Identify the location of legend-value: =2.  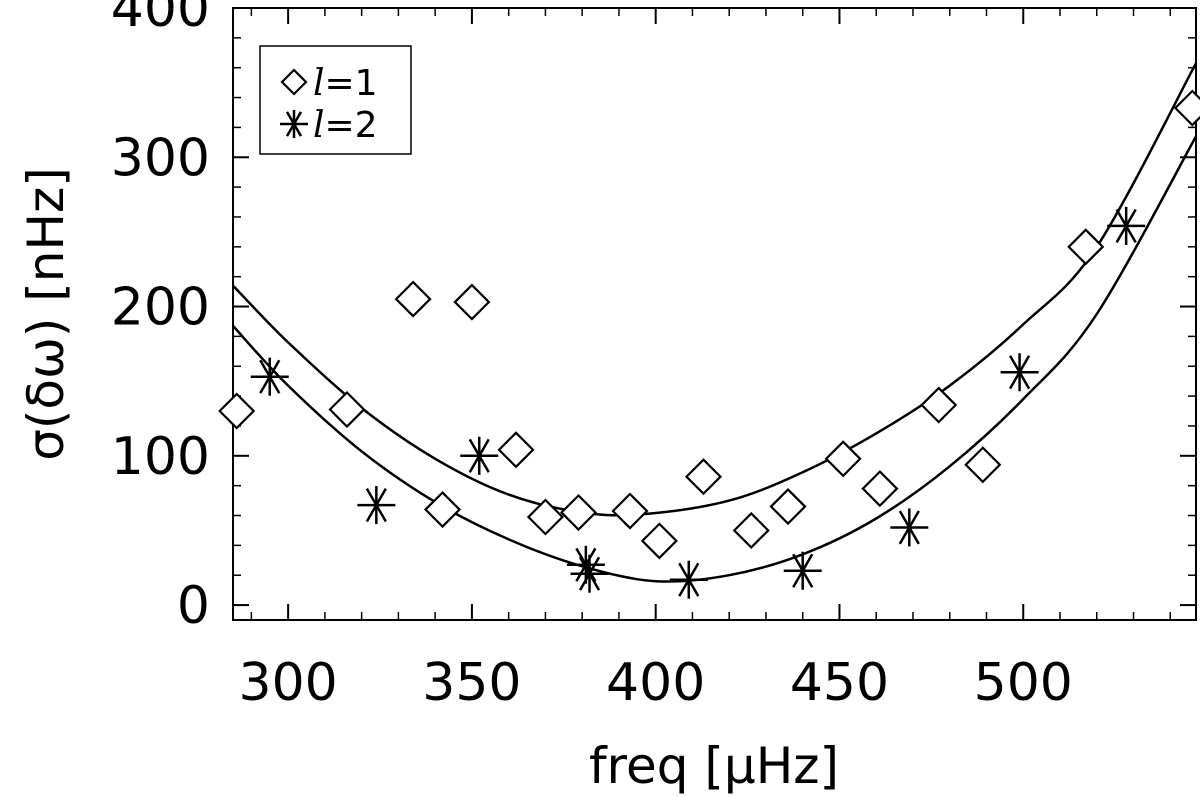
(351, 125).